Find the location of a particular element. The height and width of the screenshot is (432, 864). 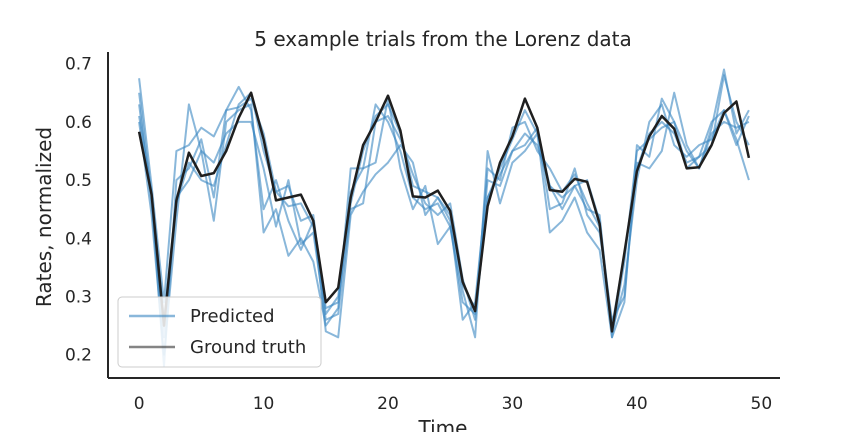

y-tick-label: 0.7 is located at coordinates (78, 65).